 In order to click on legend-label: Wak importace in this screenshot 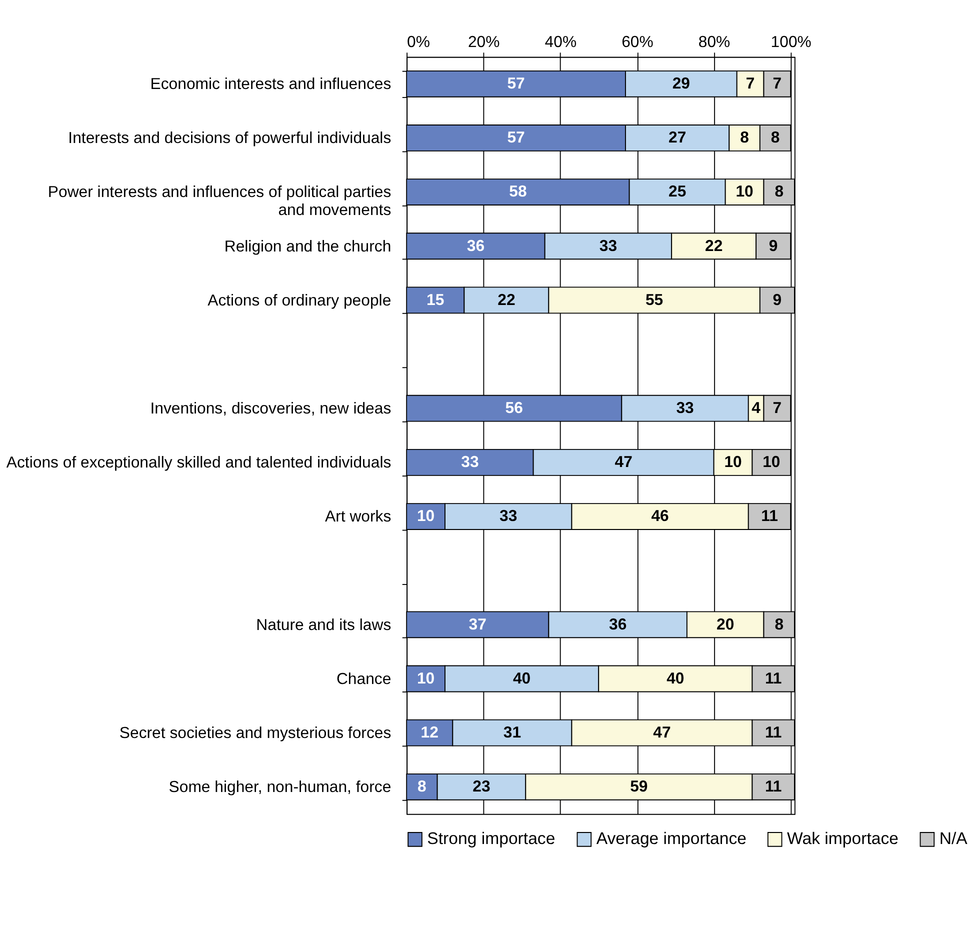, I will do `click(842, 838)`.